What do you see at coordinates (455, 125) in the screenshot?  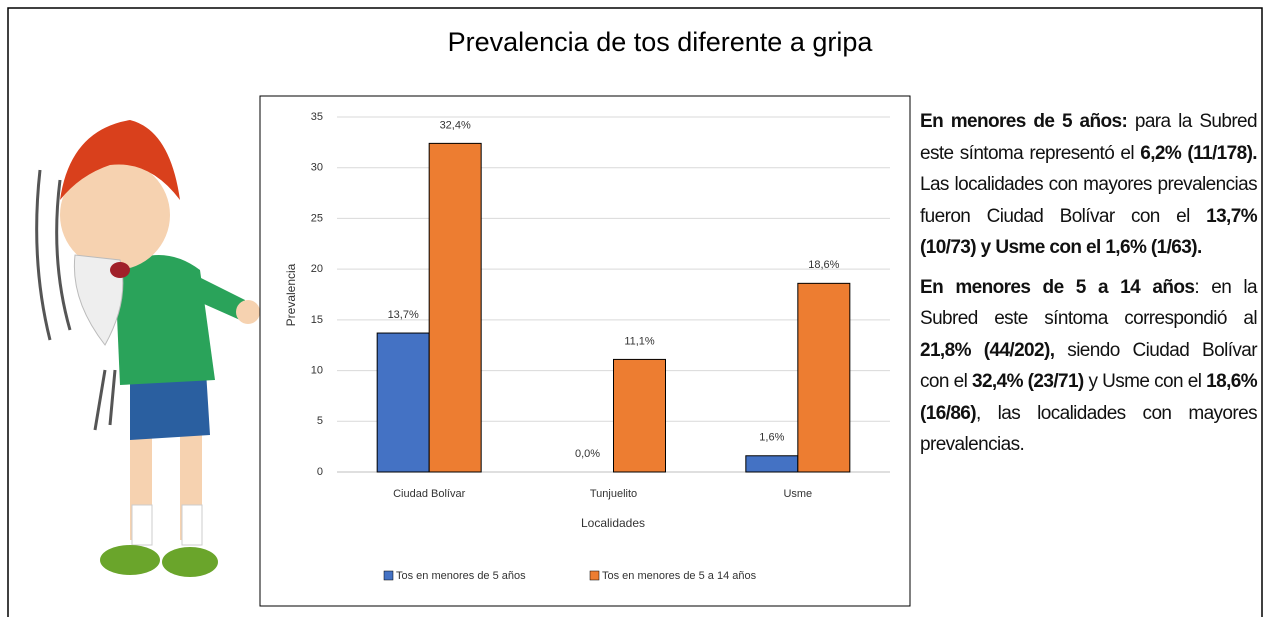 I see `data-label: 32,4%` at bounding box center [455, 125].